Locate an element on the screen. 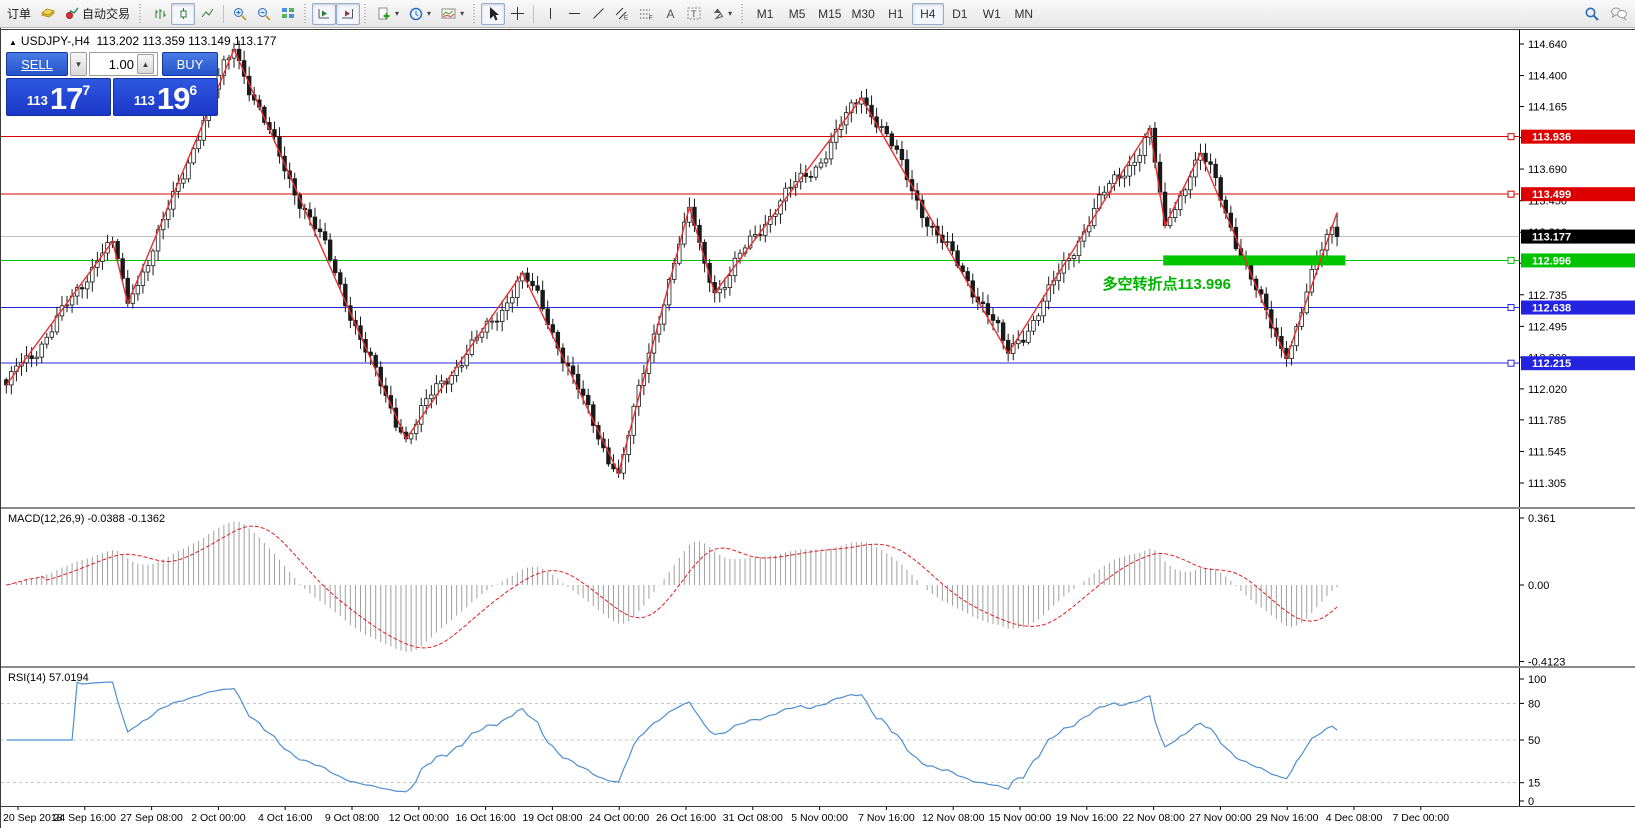 Image resolution: width=1635 pixels, height=828 pixels. tf-m15-button: M15 is located at coordinates (830, 13).